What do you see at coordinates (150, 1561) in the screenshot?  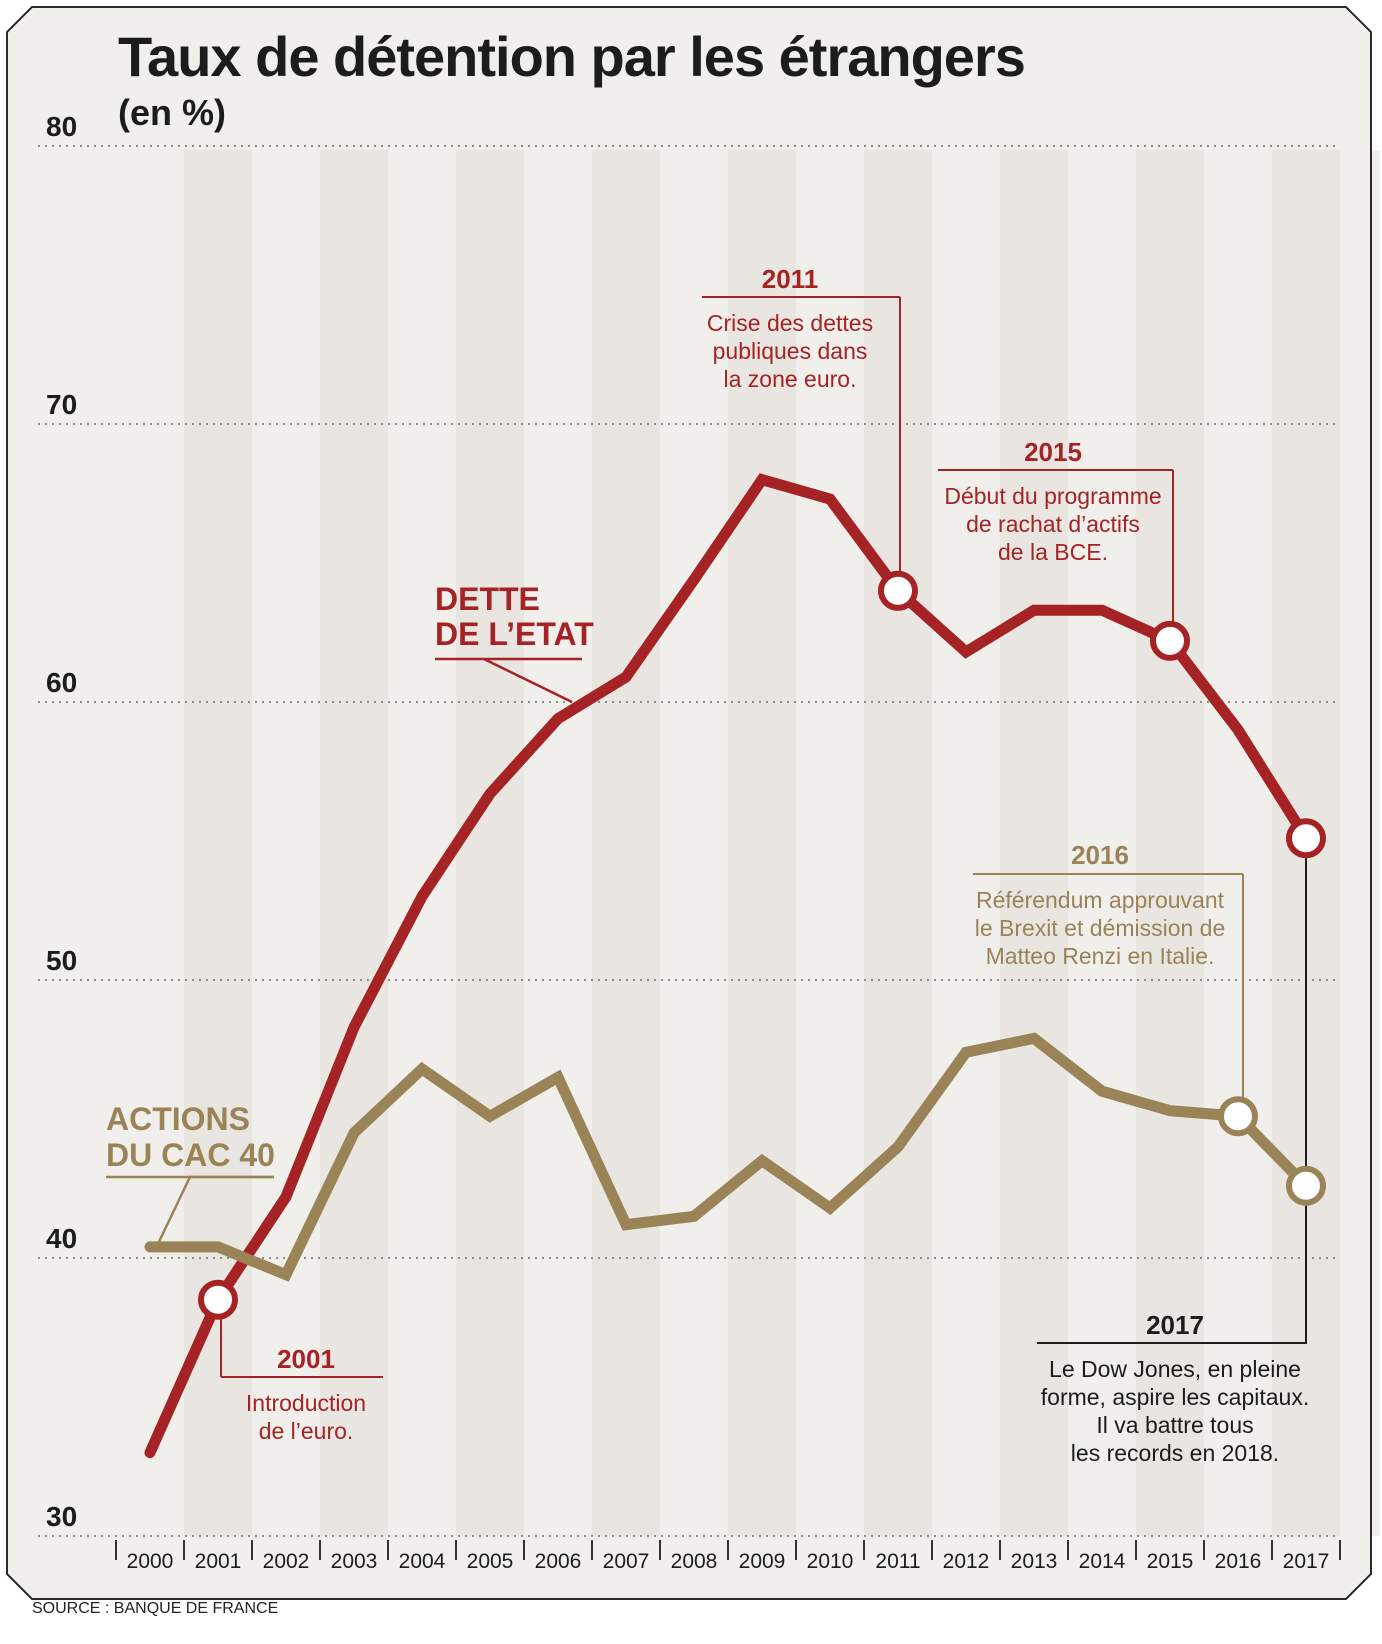 I see `x-tick-label: 2000` at bounding box center [150, 1561].